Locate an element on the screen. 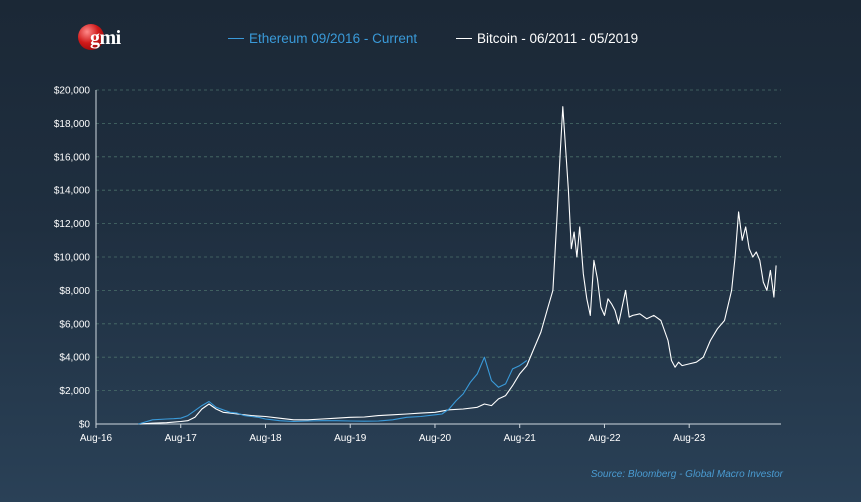  x-tick-label: Aug-19 is located at coordinates (350, 438).